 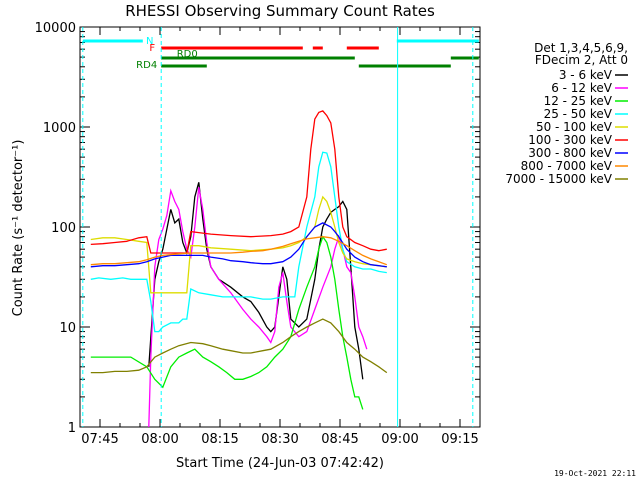 I want to click on legend-entry-label: 300 - 800 keV, so click(x=570, y=153).